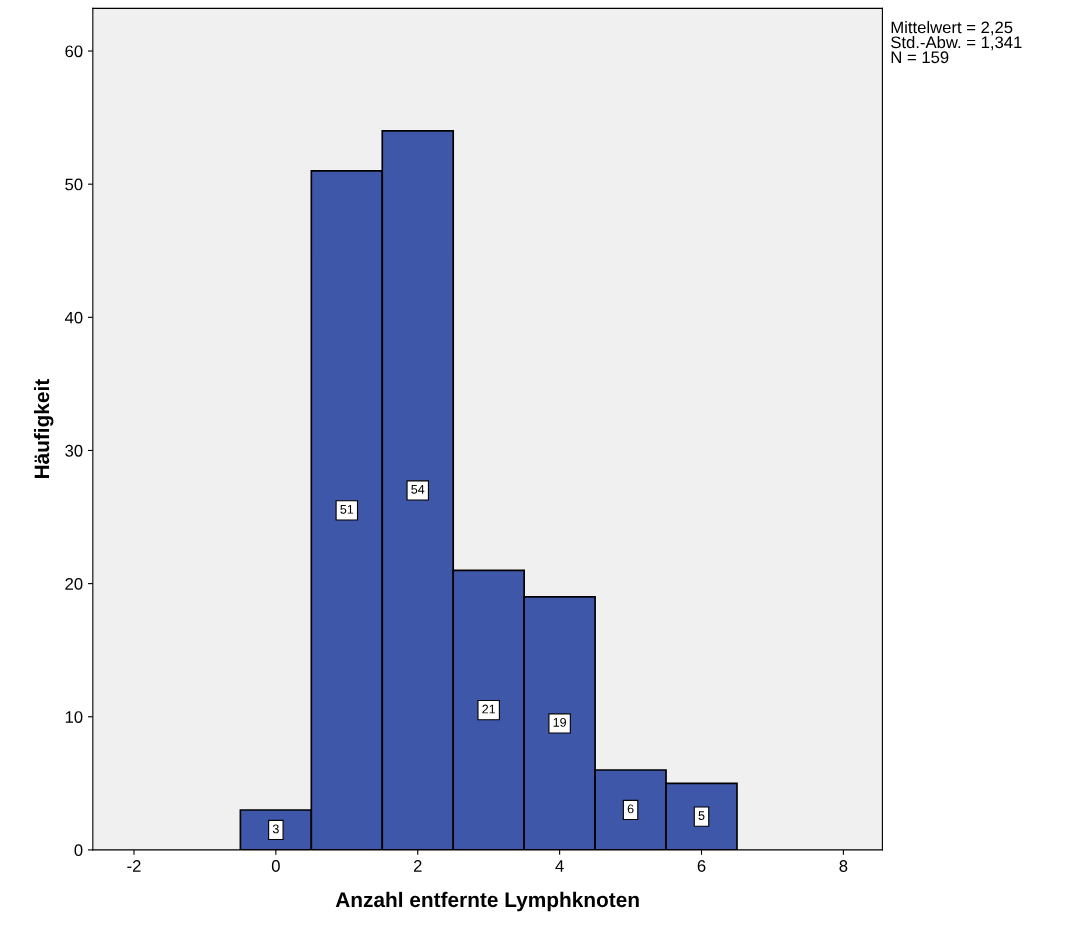 The image size is (1067, 935). I want to click on y-tick-label: 10, so click(74, 717).